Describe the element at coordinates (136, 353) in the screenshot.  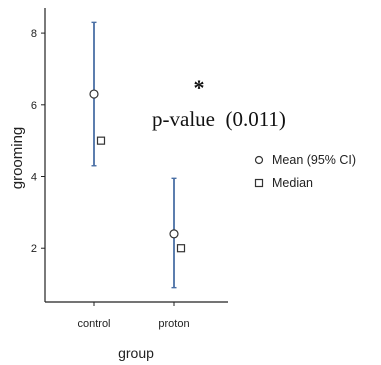
I see `x-axis-label: group` at that location.